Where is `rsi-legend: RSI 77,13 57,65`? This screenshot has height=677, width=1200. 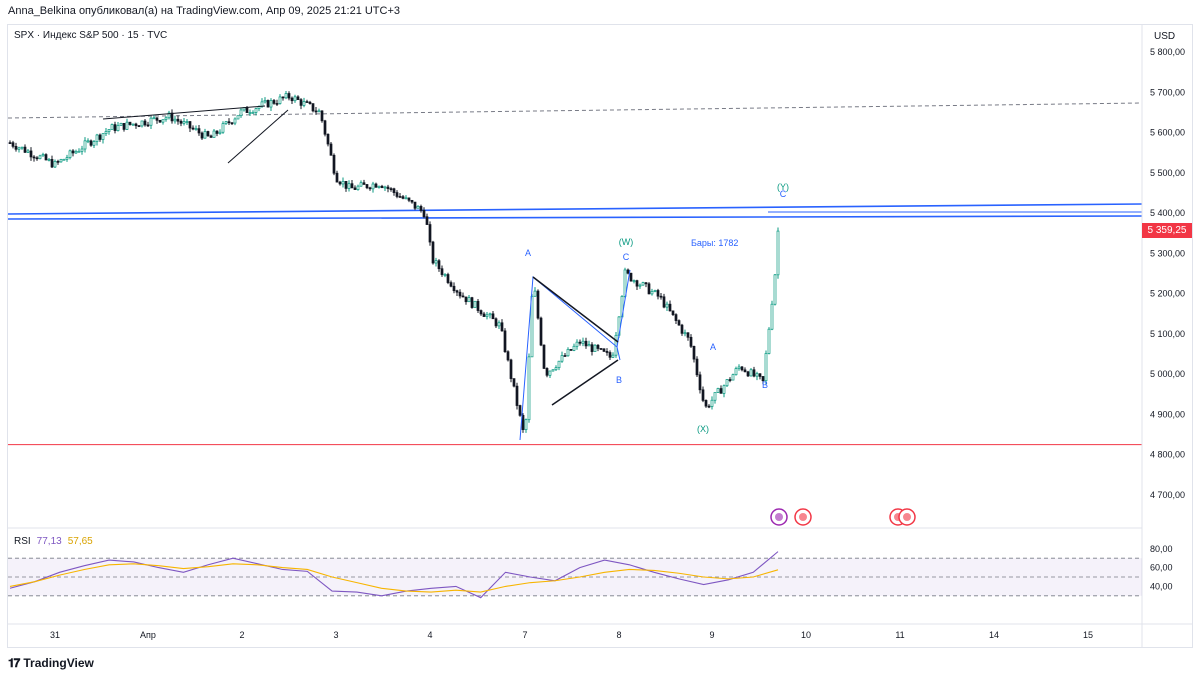 rsi-legend: RSI 77,13 57,65 is located at coordinates (53, 541).